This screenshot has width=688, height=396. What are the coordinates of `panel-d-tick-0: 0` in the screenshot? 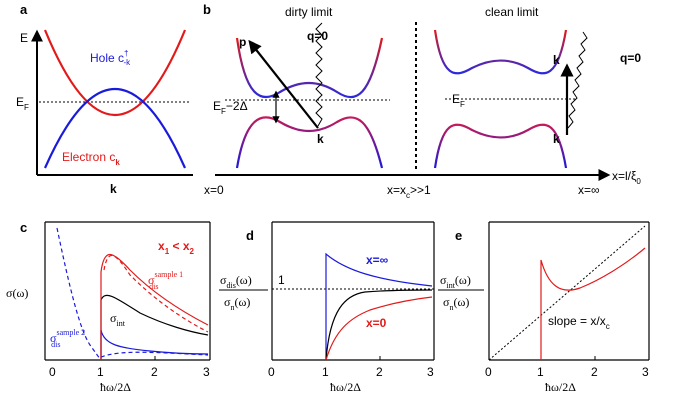 It's located at (271, 372).